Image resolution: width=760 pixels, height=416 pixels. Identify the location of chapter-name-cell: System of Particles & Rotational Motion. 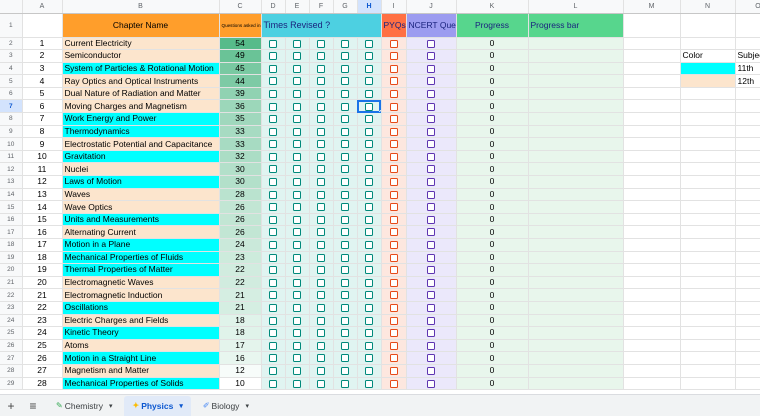
(141, 69).